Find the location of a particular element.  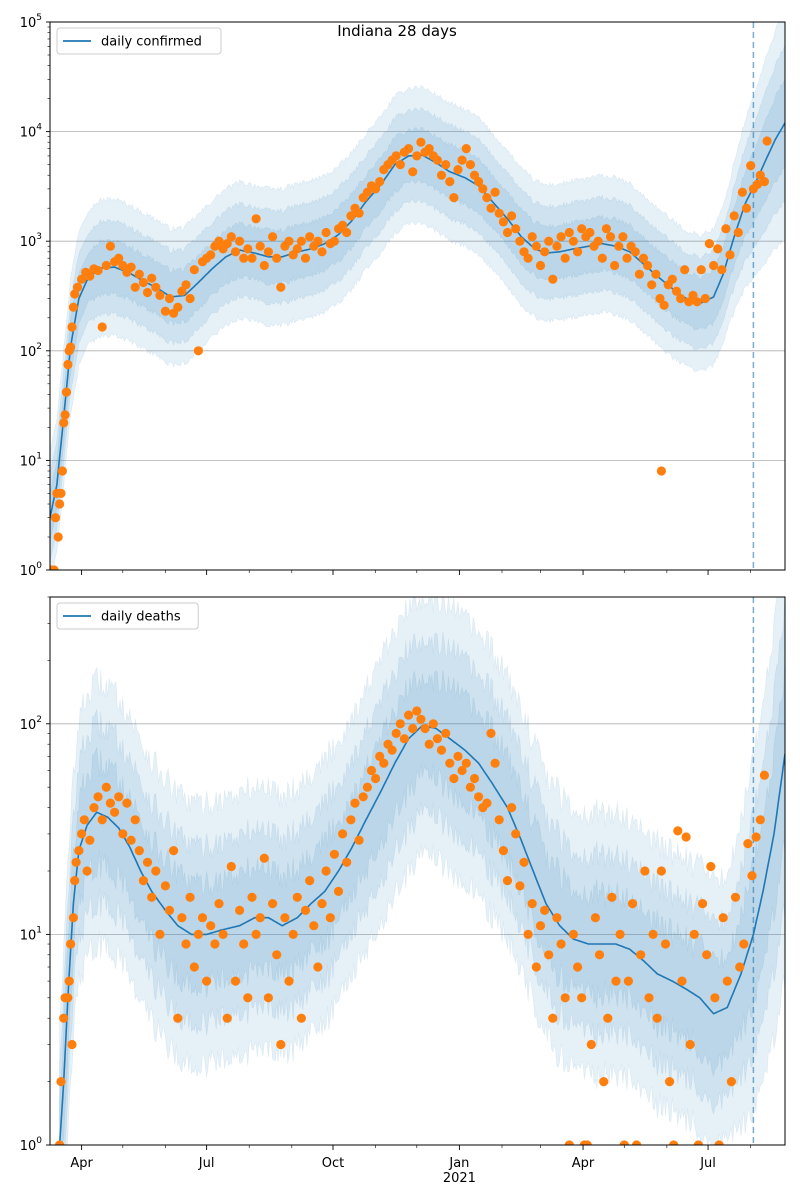

x-tick-label: Apr is located at coordinates (81, 1163).